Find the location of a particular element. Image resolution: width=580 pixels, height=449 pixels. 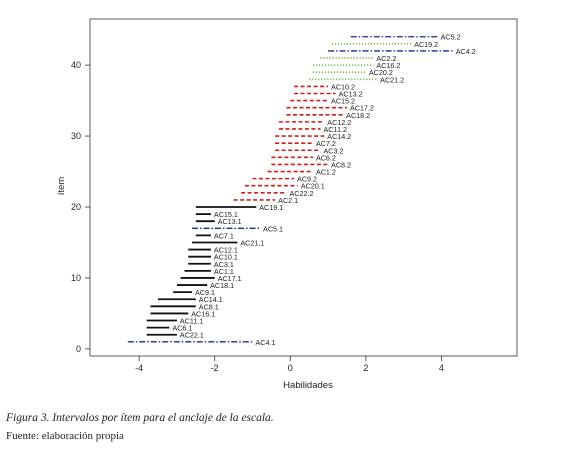

interval-label: AC7.2 is located at coordinates (326, 143).